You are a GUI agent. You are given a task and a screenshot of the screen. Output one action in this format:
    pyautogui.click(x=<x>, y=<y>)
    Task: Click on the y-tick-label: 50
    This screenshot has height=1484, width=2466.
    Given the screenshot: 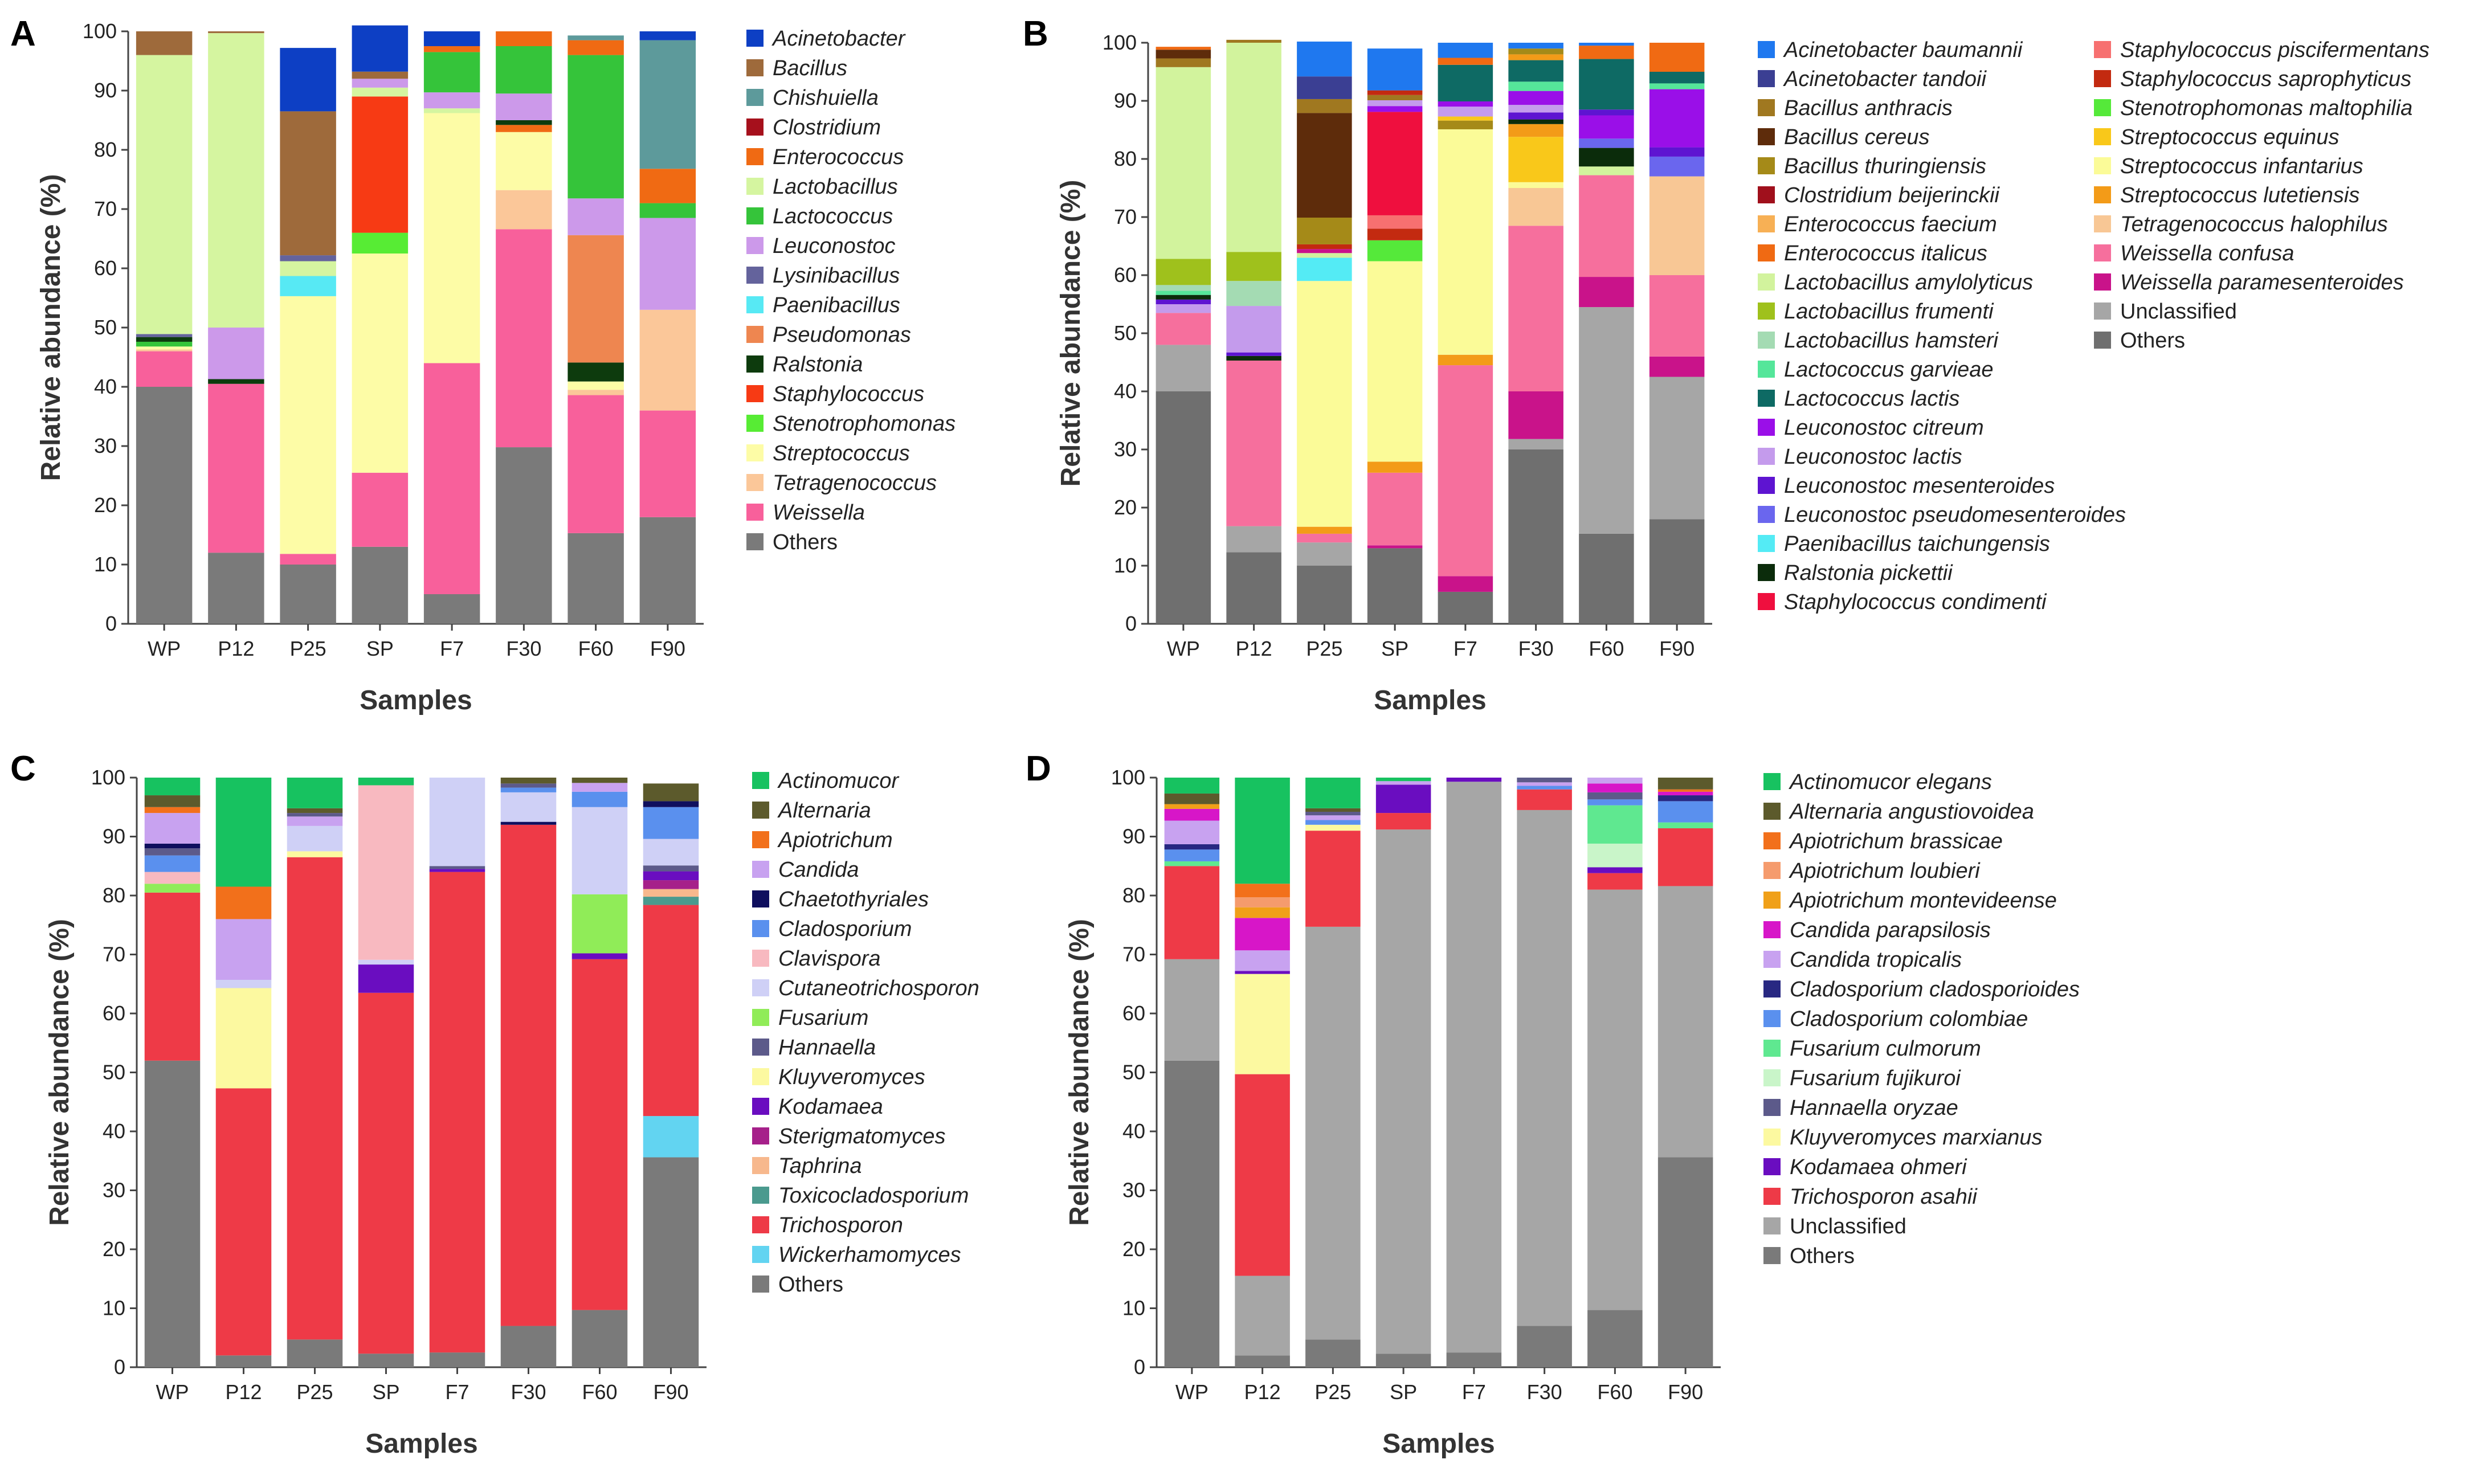 What is the action you would take?
    pyautogui.click(x=1125, y=333)
    